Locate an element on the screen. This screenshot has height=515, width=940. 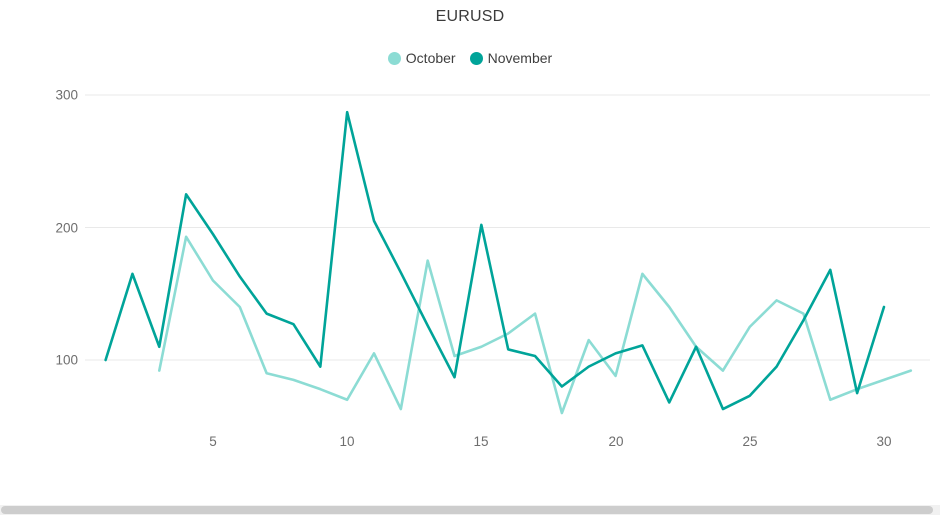
legend-label-november: November is located at coordinates (520, 58).